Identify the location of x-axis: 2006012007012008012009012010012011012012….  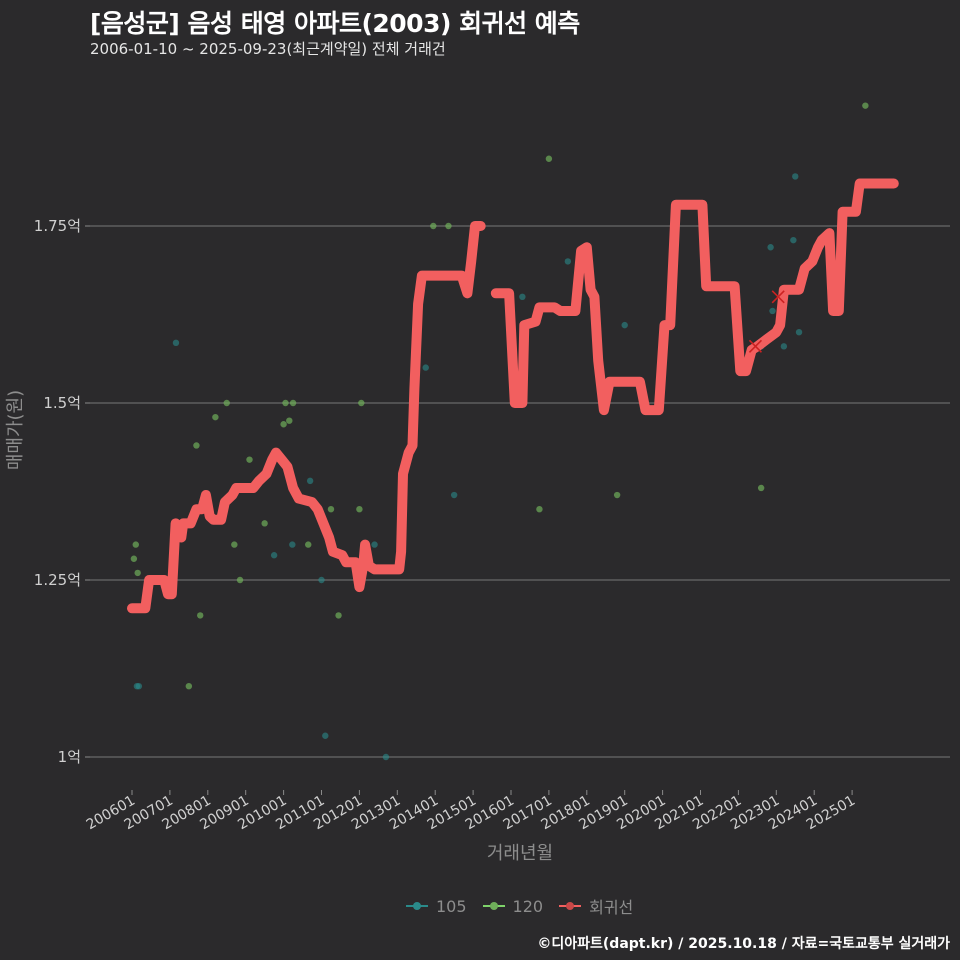
(471, 811).